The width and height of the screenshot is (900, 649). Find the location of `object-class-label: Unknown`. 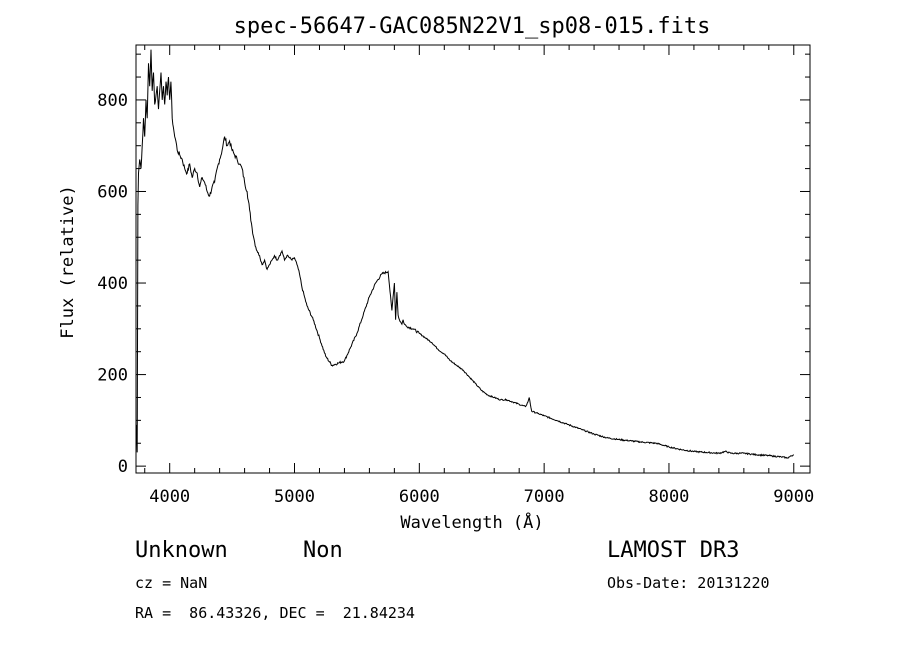

object-class-label: Unknown is located at coordinates (181, 550).